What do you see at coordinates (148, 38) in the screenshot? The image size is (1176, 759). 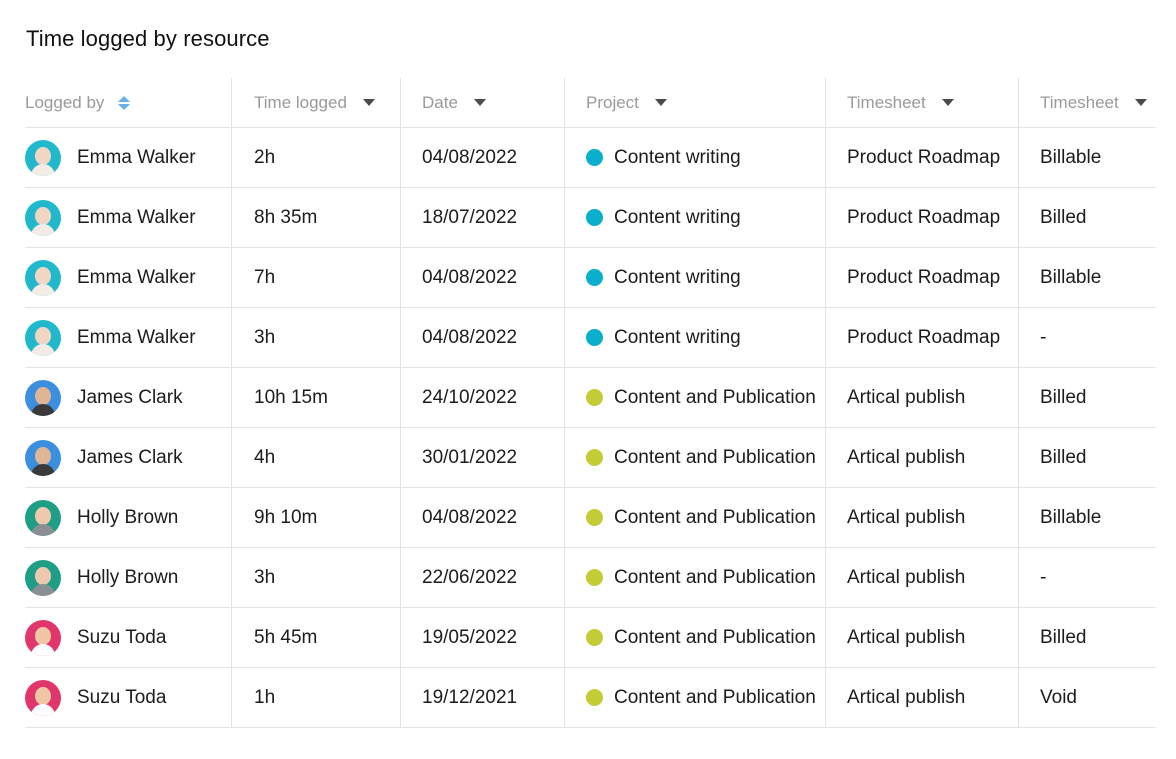 I see `page-title: Time logged by resource` at bounding box center [148, 38].